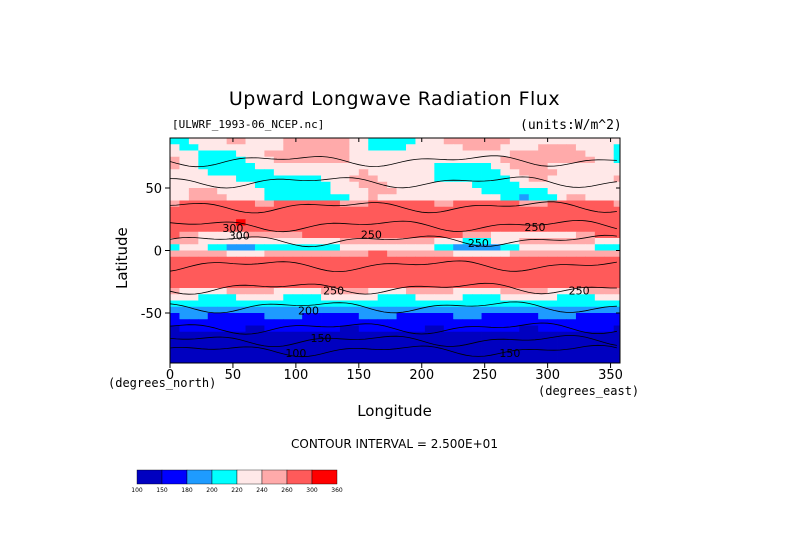 The width and height of the screenshot is (789, 558). Describe the element at coordinates (149, 477) in the screenshot. I see `colorbar-swatch` at that location.